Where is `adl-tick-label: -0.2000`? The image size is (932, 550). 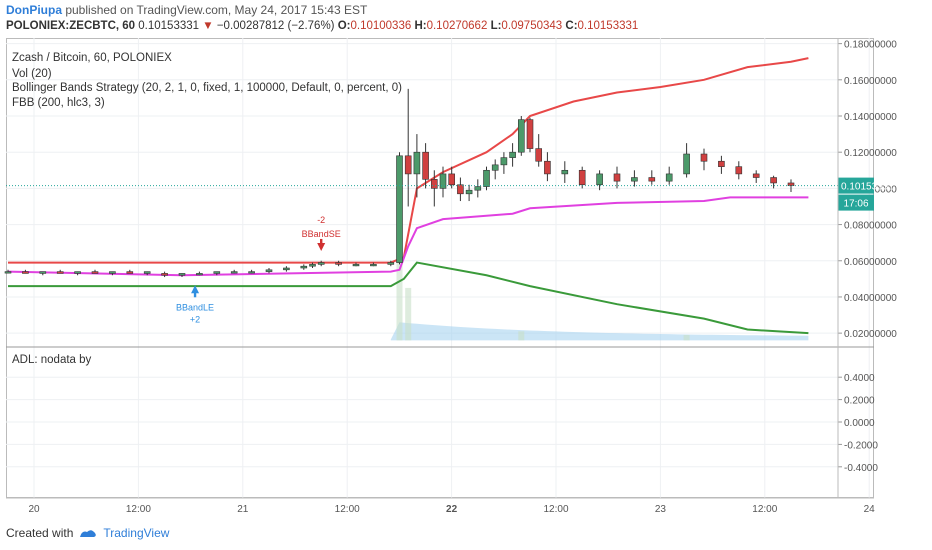 adl-tick-label: -0.2000 is located at coordinates (861, 445).